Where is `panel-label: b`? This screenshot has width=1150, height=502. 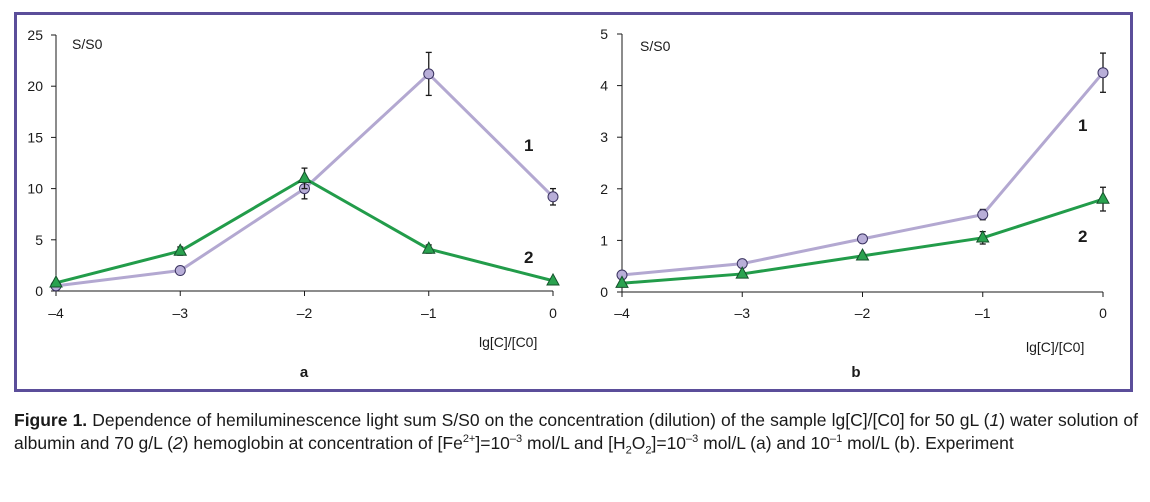
panel-label: b is located at coordinates (855, 372).